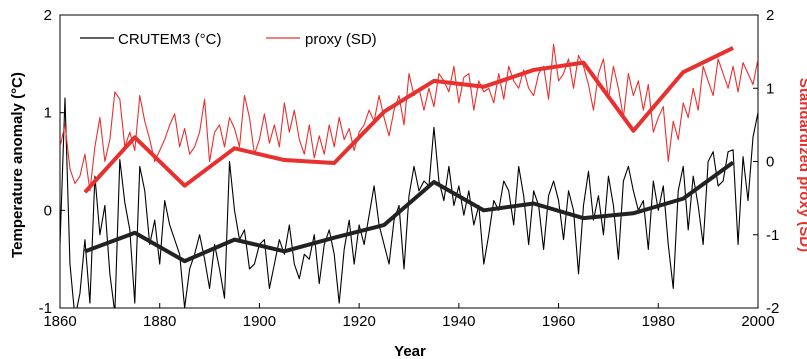 This screenshot has height=359, width=807. What do you see at coordinates (170, 39) in the screenshot?
I see `legend-label-crutem3: CRUTEM3 (°C)` at bounding box center [170, 39].